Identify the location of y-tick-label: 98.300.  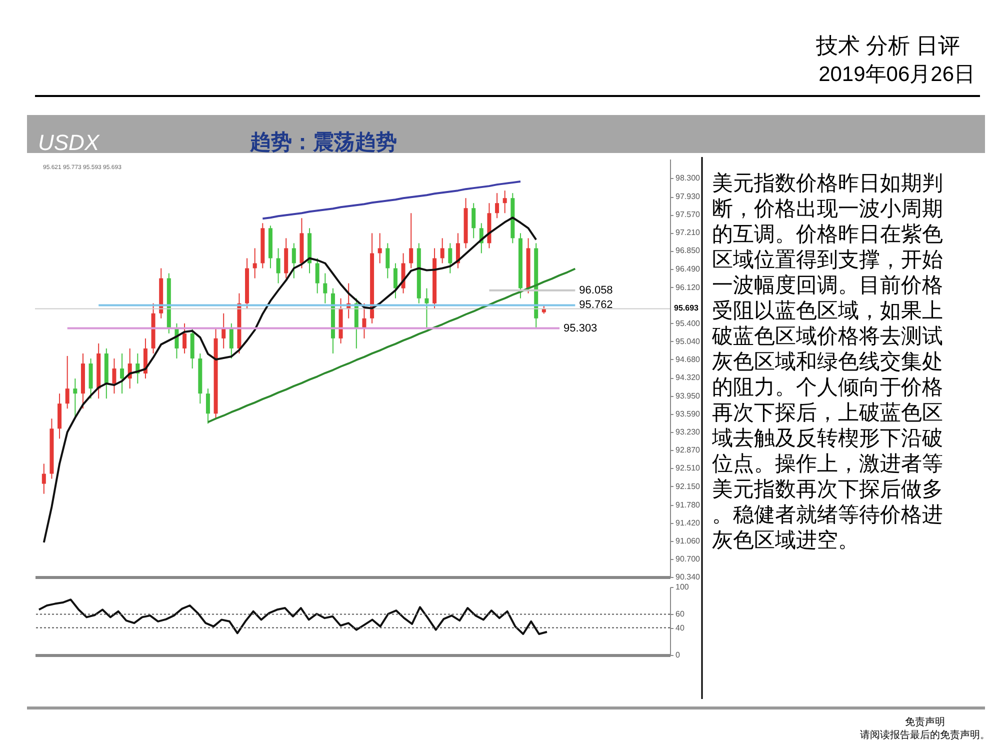
(688, 178).